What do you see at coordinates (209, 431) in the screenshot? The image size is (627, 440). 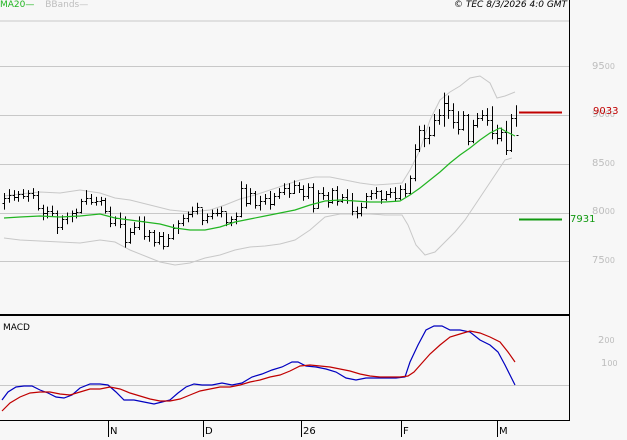 I see `x-tick-D: D` at bounding box center [209, 431].